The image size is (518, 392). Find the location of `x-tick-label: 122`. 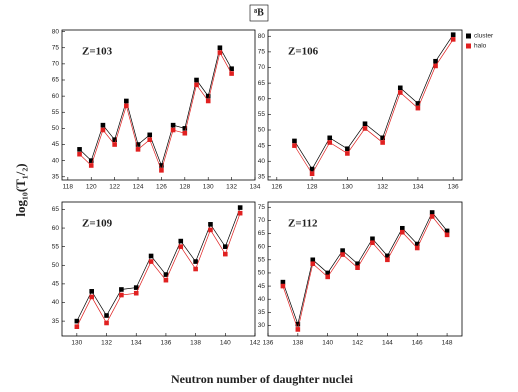

x-tick-label: 122 is located at coordinates (114, 187).